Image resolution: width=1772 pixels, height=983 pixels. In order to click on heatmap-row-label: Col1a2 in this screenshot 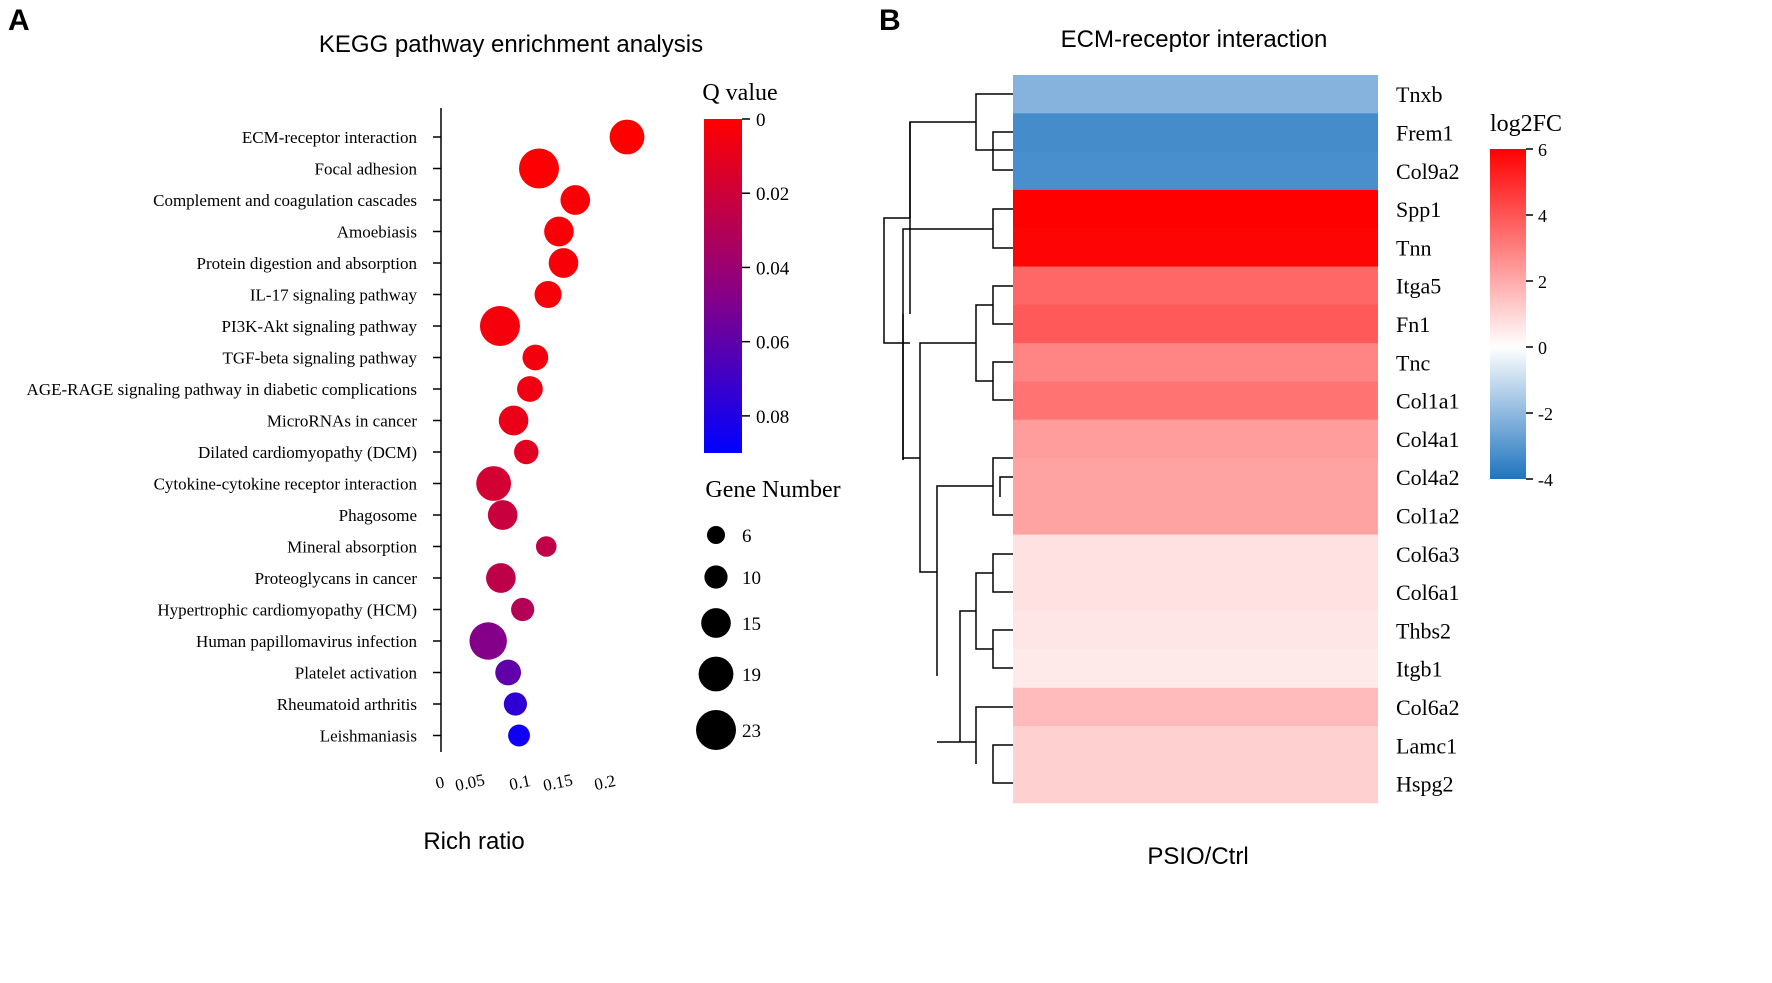, I will do `click(1428, 515)`.